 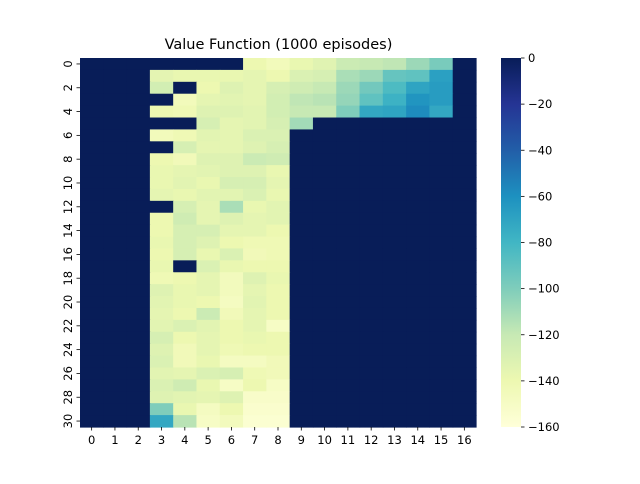 I want to click on y-tick-label: 22, so click(x=68, y=326).